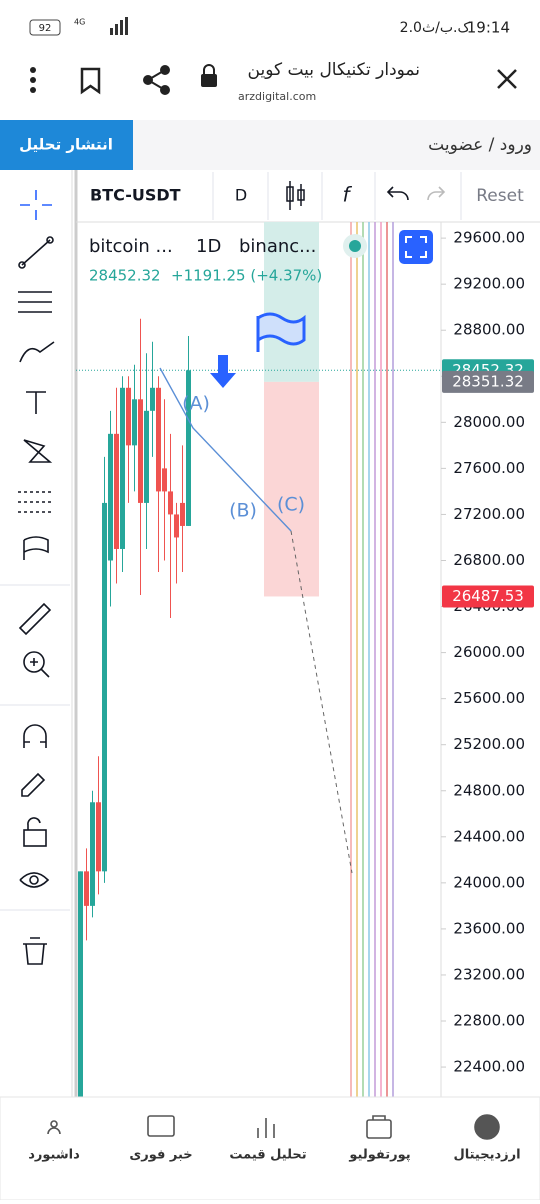 The height and width of the screenshot is (1204, 540). What do you see at coordinates (295, 195) in the screenshot?
I see `chart-type-button` at bounding box center [295, 195].